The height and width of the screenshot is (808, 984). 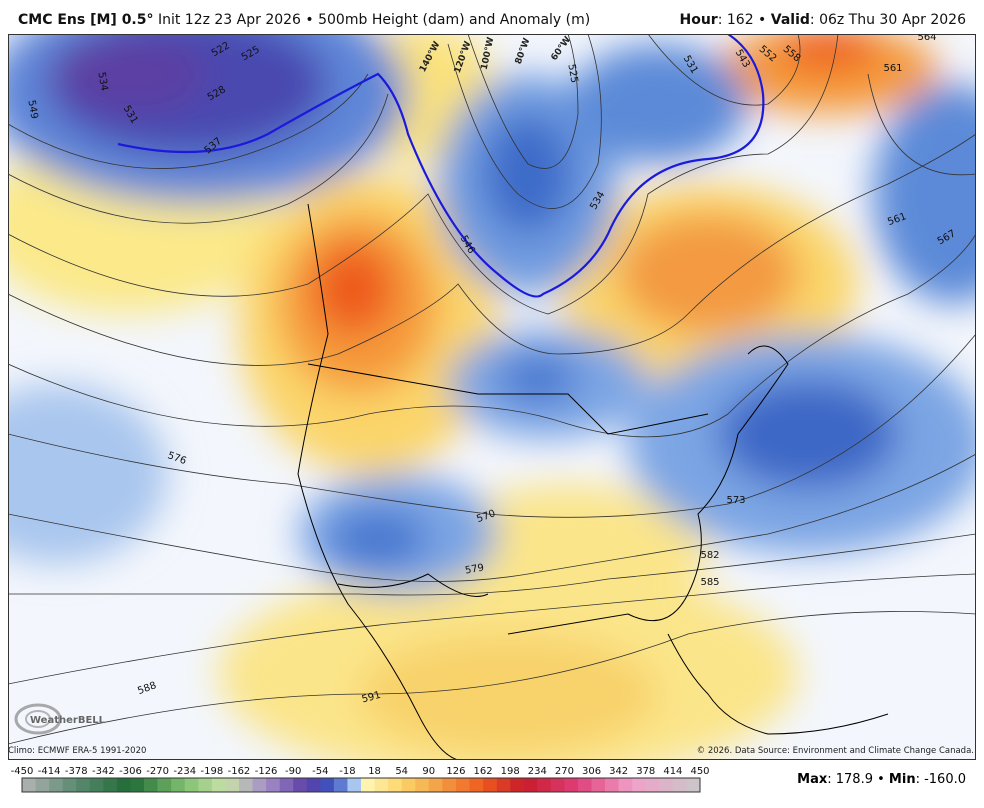 I want to click on colorbar-label: -18, so click(x=347, y=771).